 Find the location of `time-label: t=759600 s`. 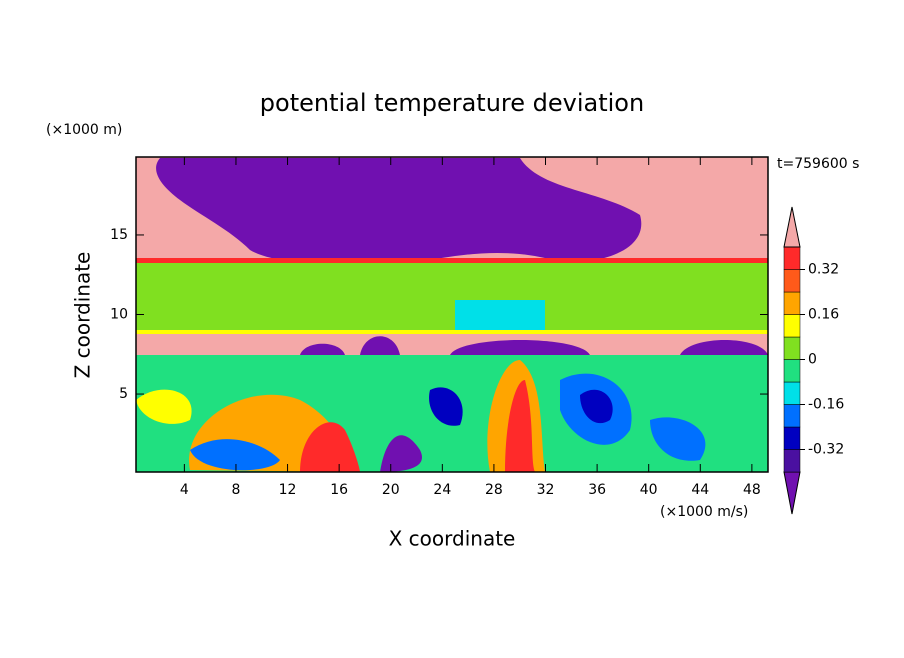

time-label: t=759600 s is located at coordinates (818, 164).